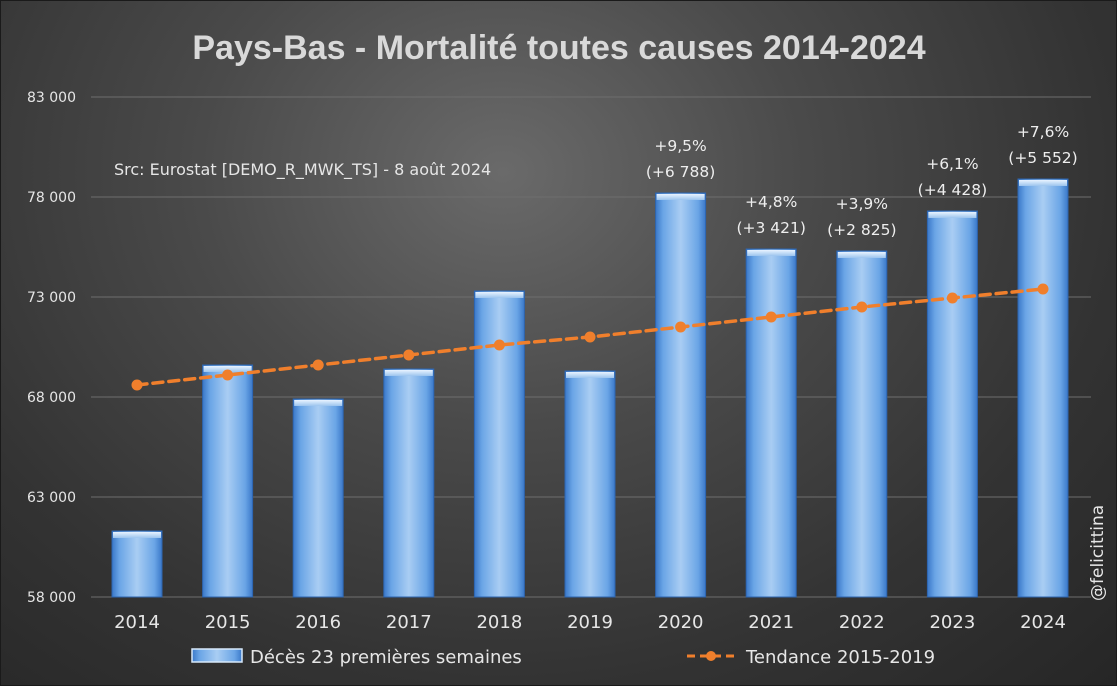  I want to click on annotation-percent: +9,5%, so click(680, 146).